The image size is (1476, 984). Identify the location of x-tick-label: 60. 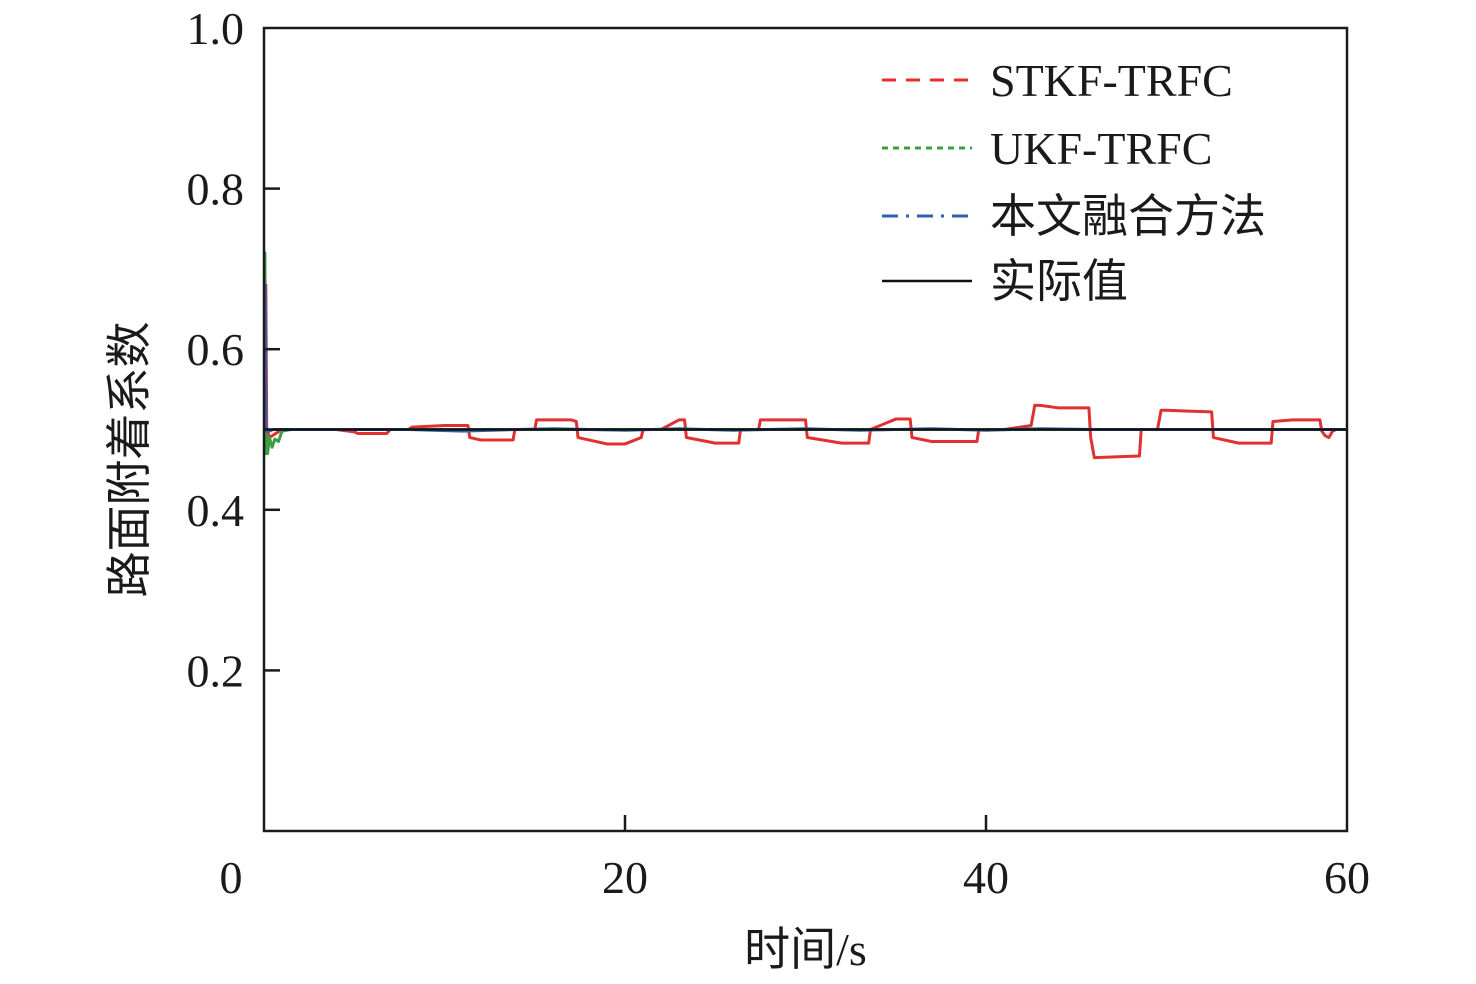
(1347, 877).